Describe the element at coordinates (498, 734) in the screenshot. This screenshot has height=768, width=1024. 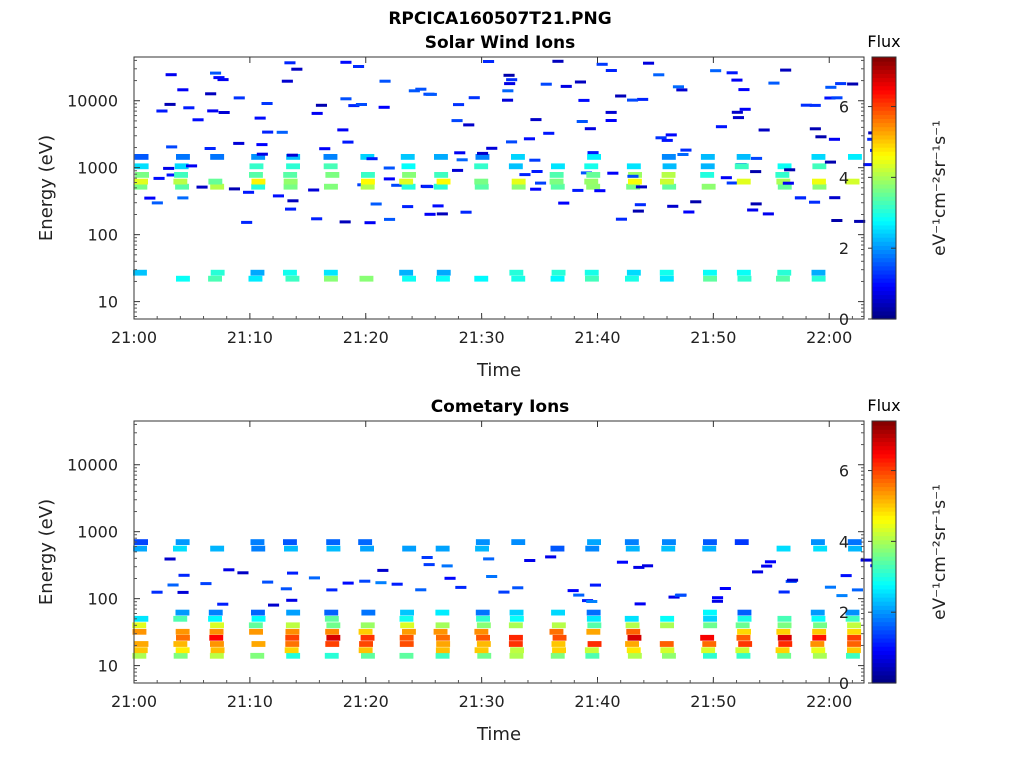
I see `x-axis-label: Time` at that location.